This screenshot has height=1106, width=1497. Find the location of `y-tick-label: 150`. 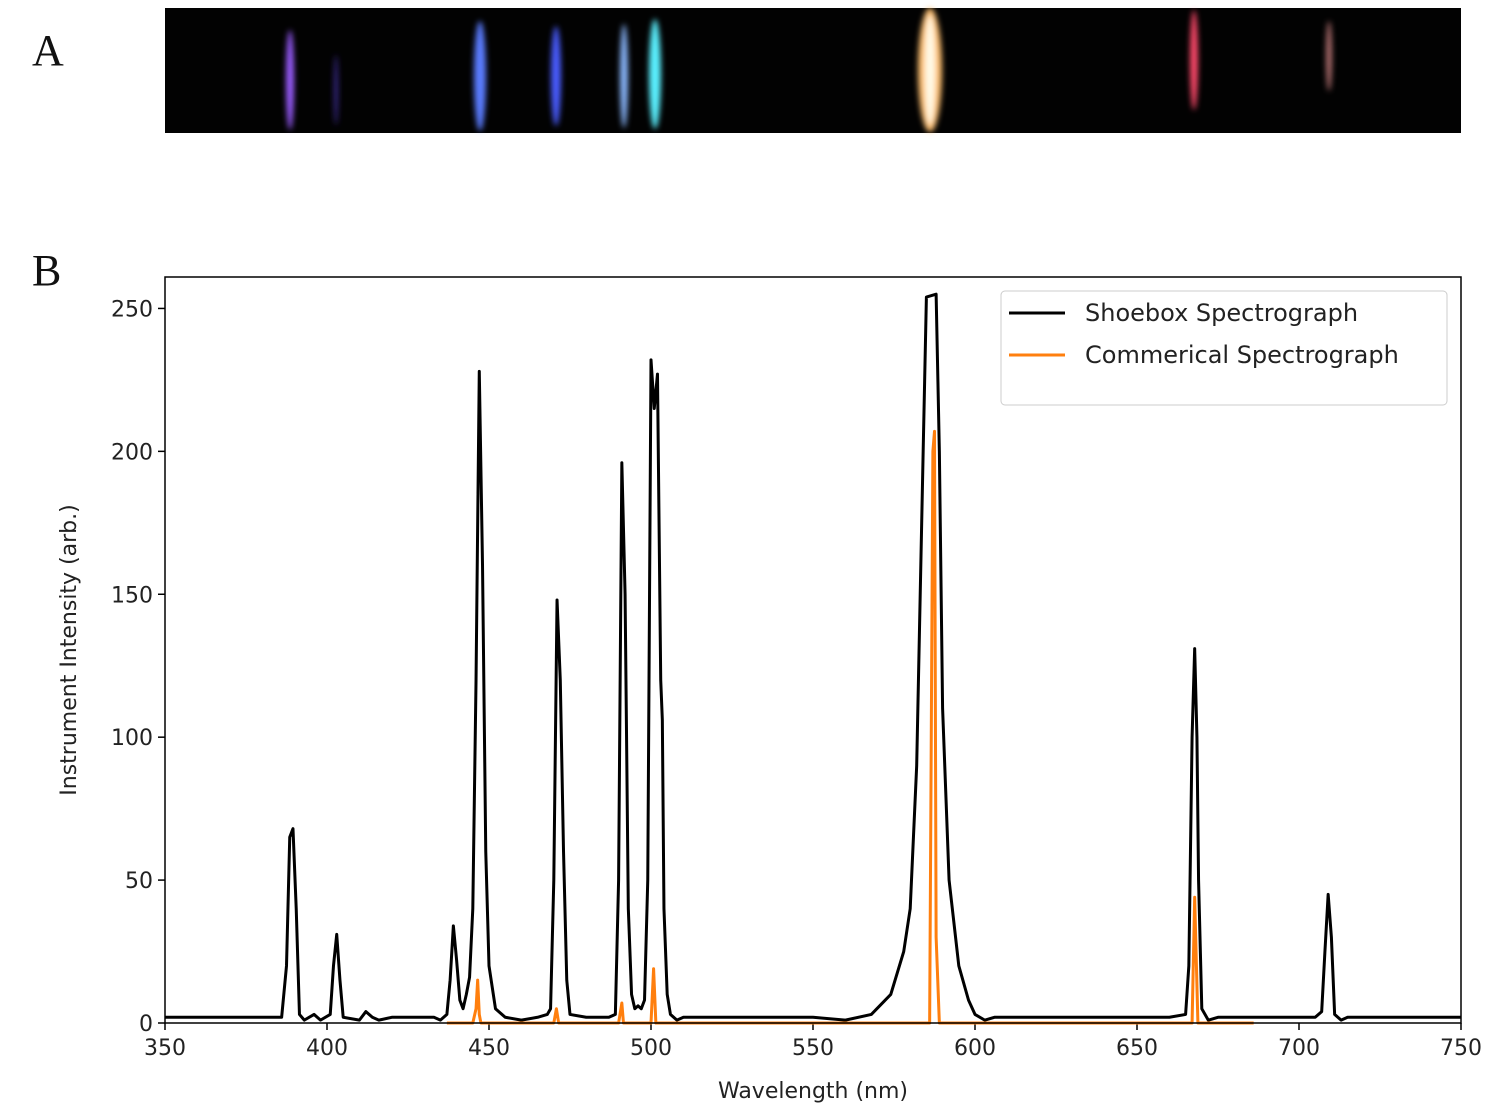

y-tick-label: 150 is located at coordinates (132, 595).